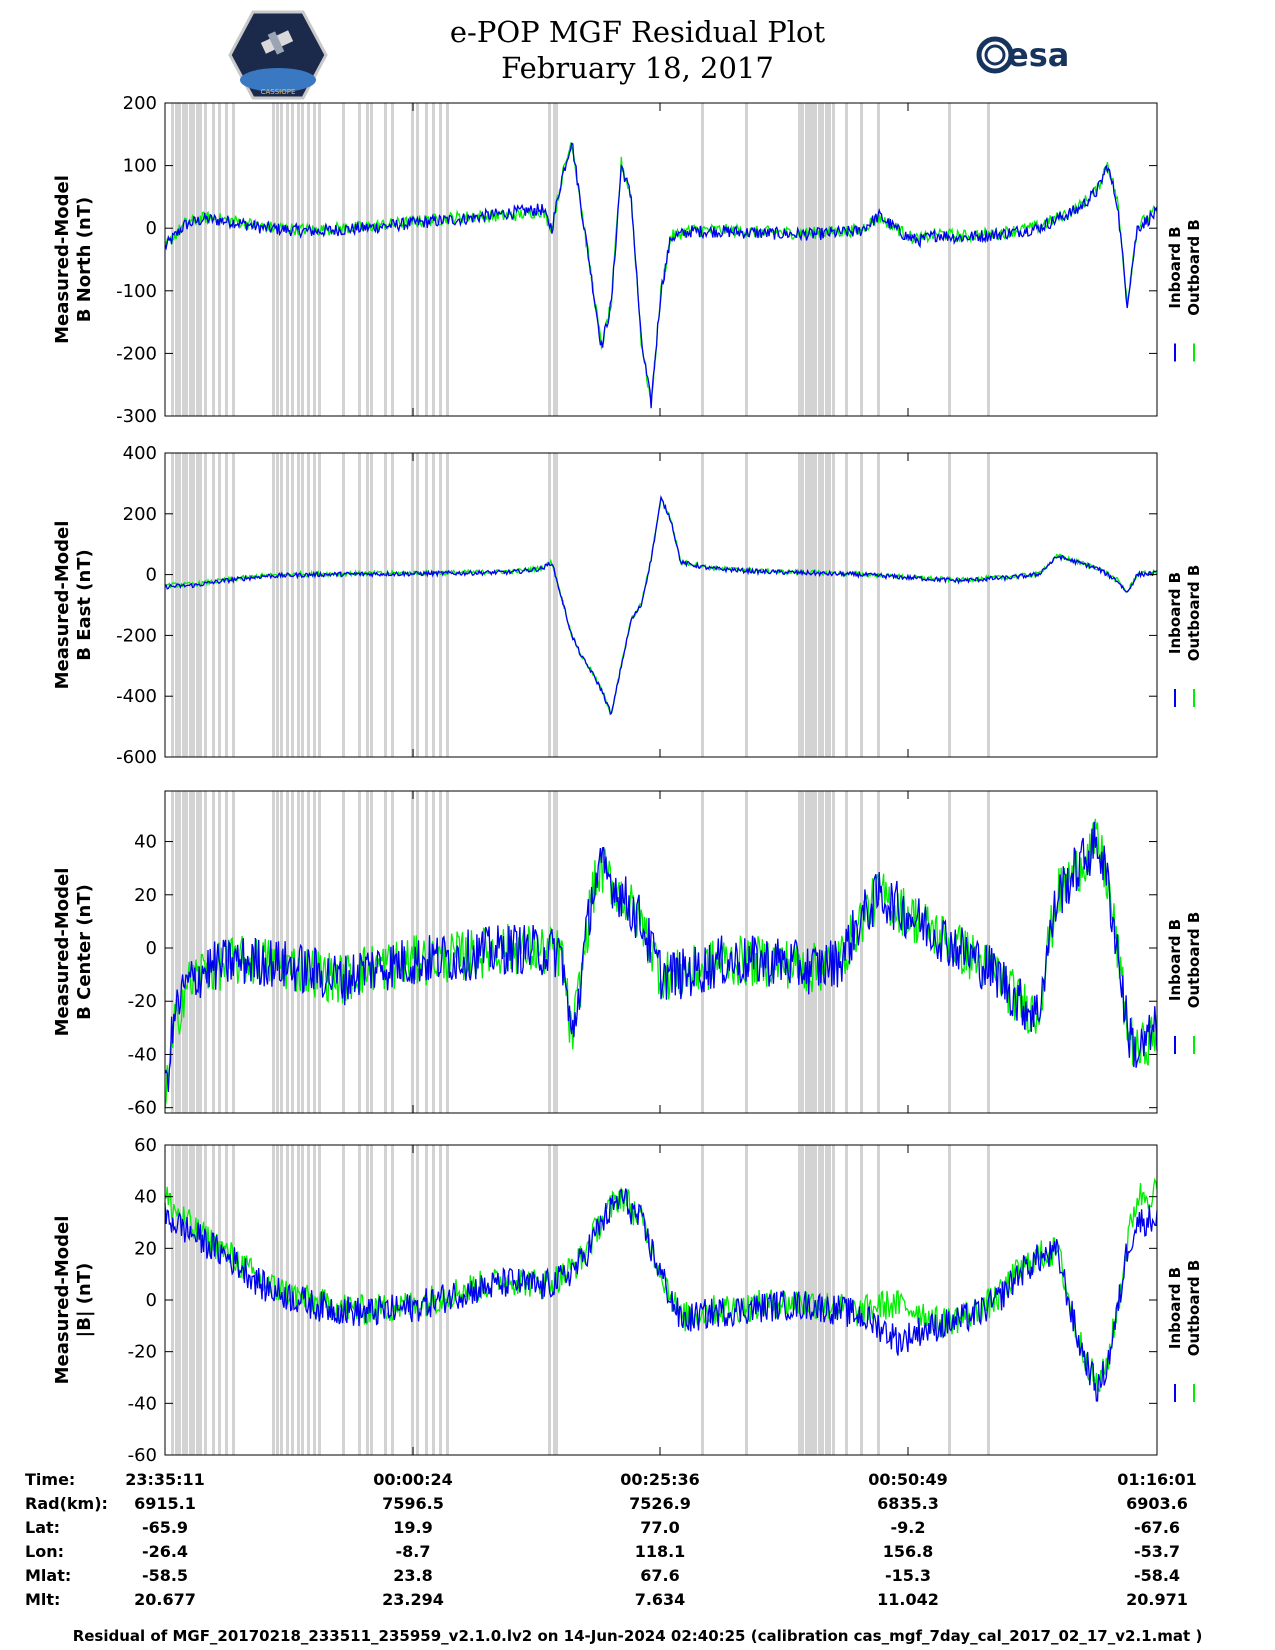 Image resolution: width=1275 pixels, height=1650 pixels. I want to click on info-cell: 23:35:11, so click(165, 1479).